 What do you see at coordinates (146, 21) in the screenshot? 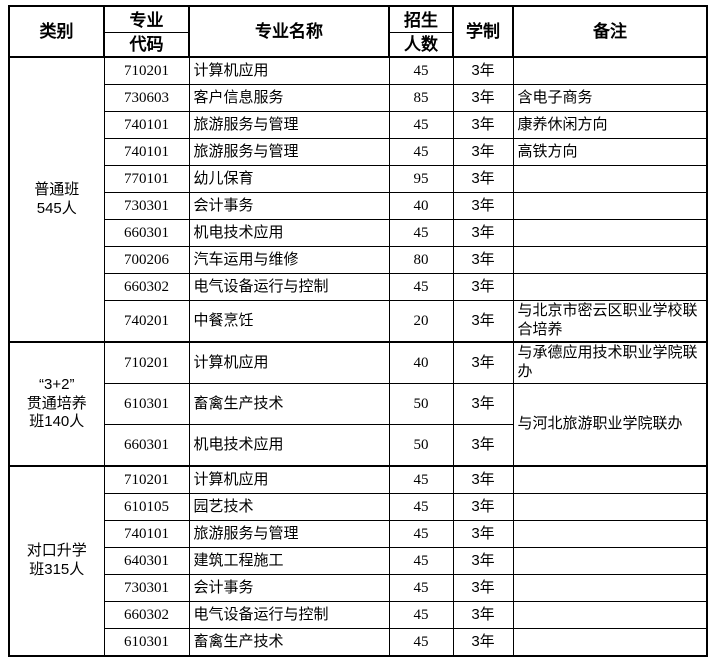
I see `column-header-major-code-line1: 专业` at bounding box center [146, 21].